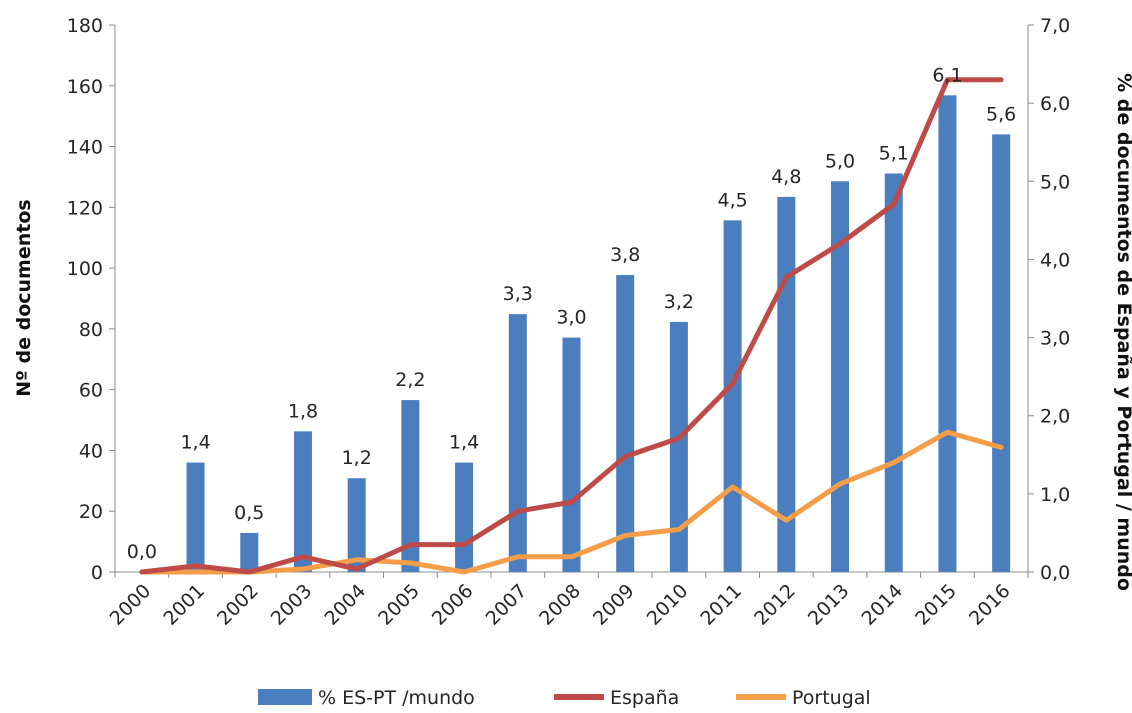 Image resolution: width=1132 pixels, height=713 pixels. I want to click on x-tick-label: 2005, so click(399, 605).